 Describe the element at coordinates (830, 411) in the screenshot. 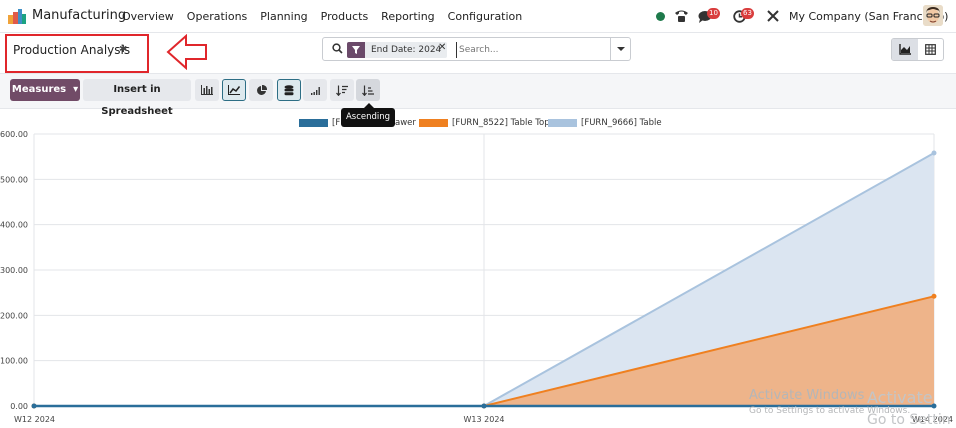

I see `windows-activation-watermark-subtext: Go to Settings to activate Windows.` at that location.